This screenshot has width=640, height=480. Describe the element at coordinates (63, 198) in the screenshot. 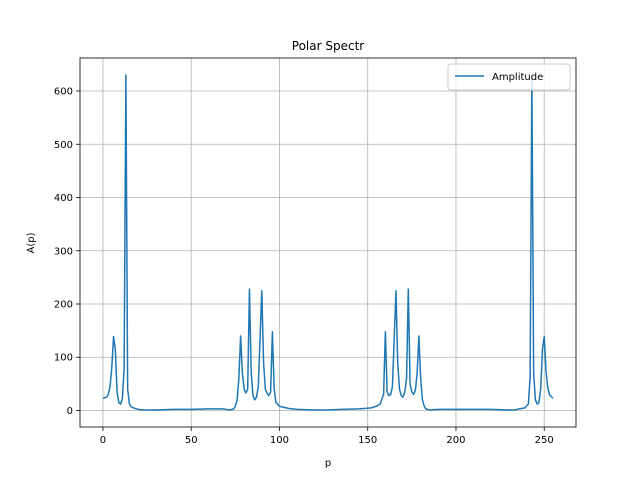

I see `y-tick-label: 400` at that location.